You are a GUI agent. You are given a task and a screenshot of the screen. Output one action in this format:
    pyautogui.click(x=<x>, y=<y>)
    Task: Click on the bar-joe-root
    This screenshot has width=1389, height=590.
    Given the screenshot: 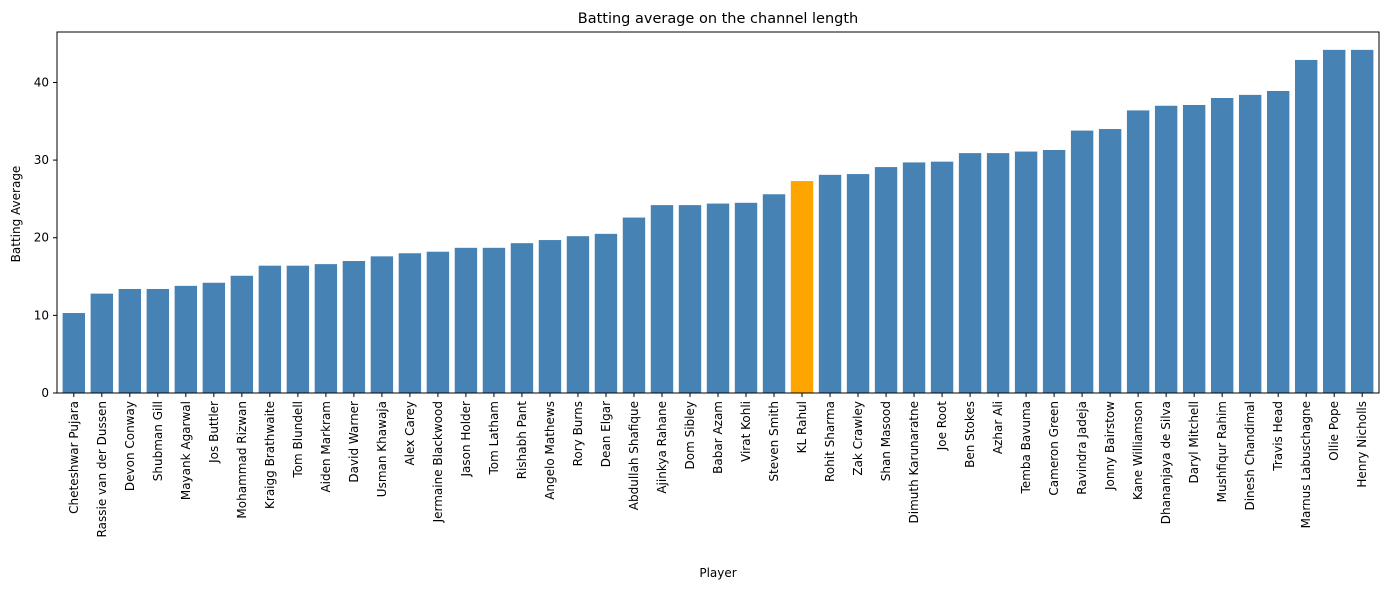 What is the action you would take?
    pyautogui.click(x=942, y=277)
    